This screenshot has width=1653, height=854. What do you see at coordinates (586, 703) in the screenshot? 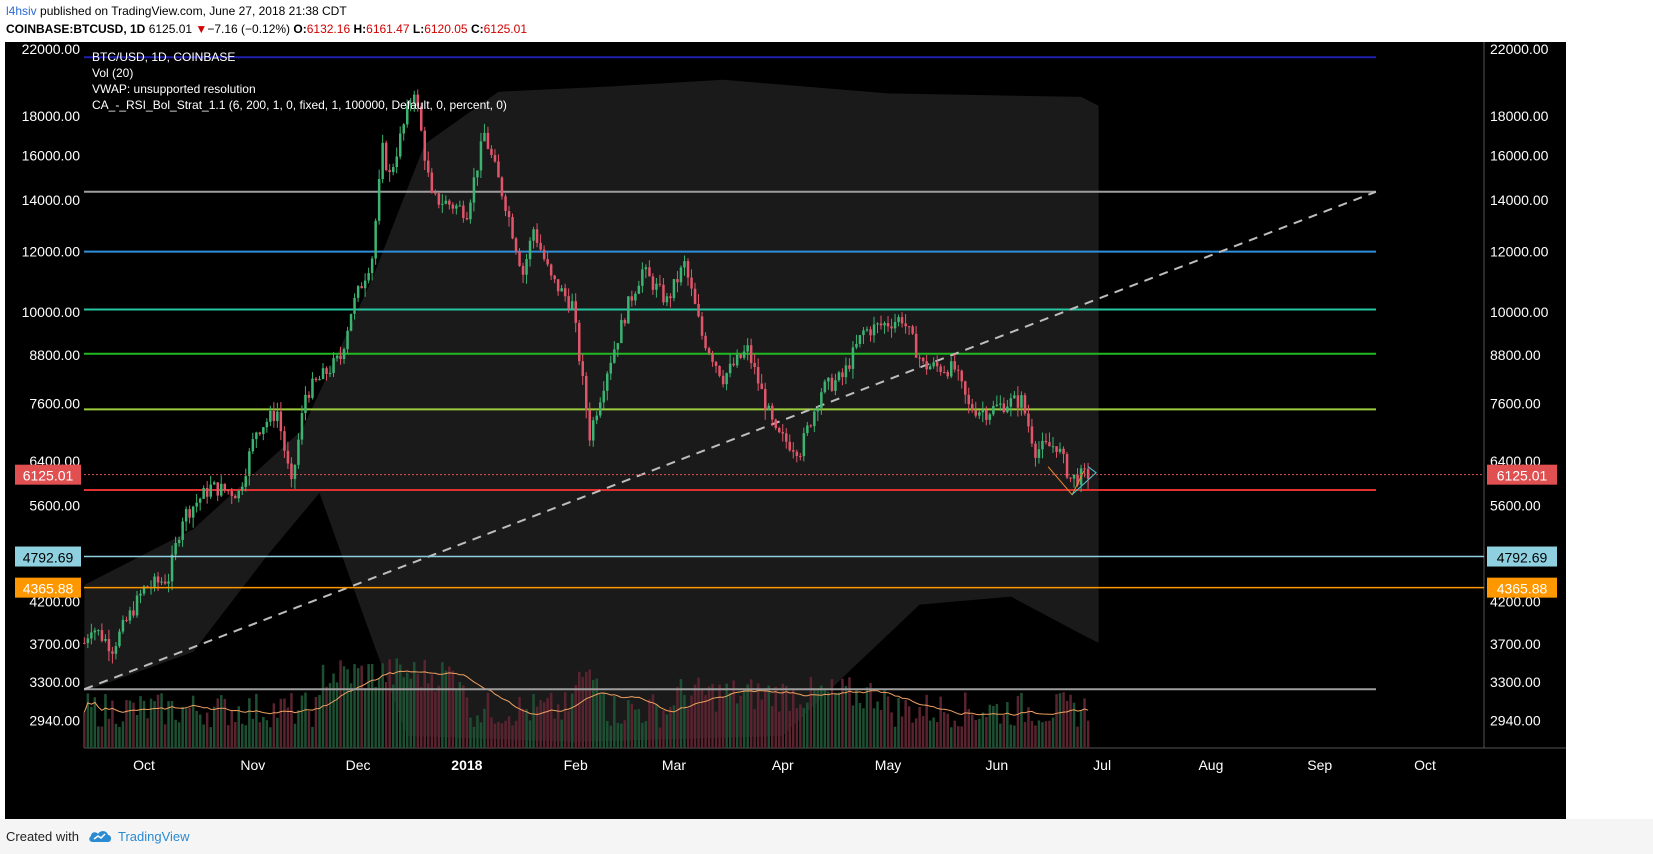
I see `volume-bars` at bounding box center [586, 703].